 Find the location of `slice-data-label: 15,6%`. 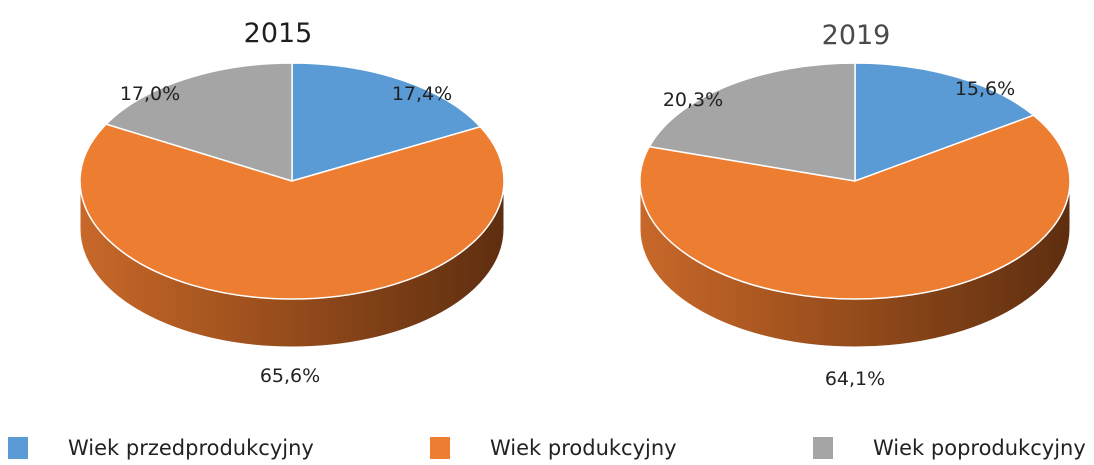

slice-data-label: 15,6% is located at coordinates (985, 89).